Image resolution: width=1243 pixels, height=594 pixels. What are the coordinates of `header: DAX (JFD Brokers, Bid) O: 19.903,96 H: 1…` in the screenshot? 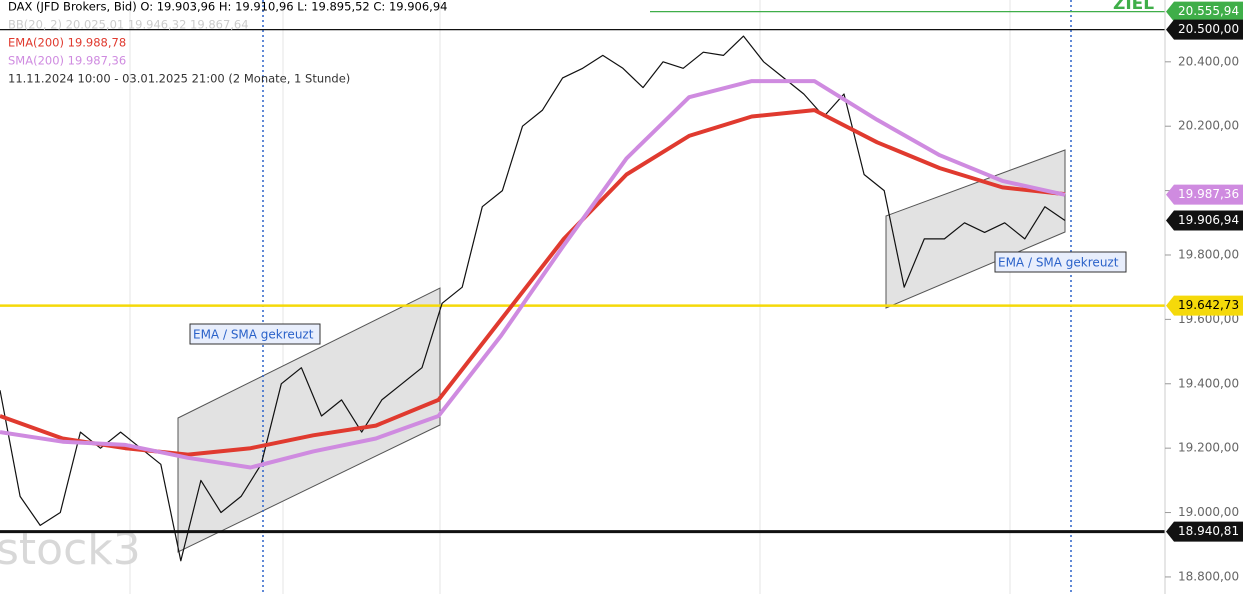 It's located at (227, 7).